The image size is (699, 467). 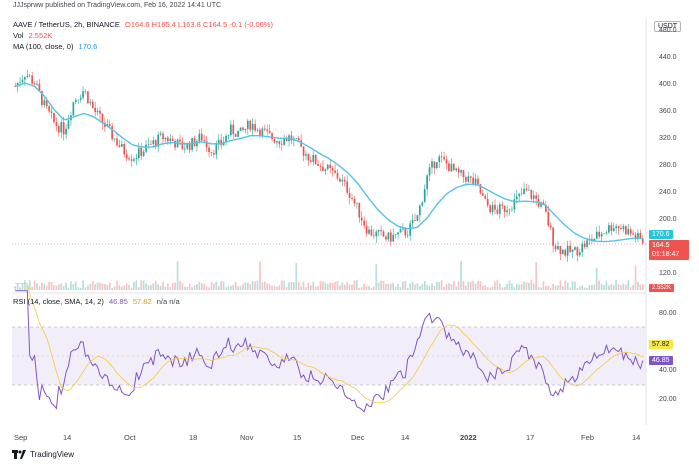 What do you see at coordinates (43, 46) in the screenshot?
I see `ma-label: MA (100, close, 0)` at bounding box center [43, 46].